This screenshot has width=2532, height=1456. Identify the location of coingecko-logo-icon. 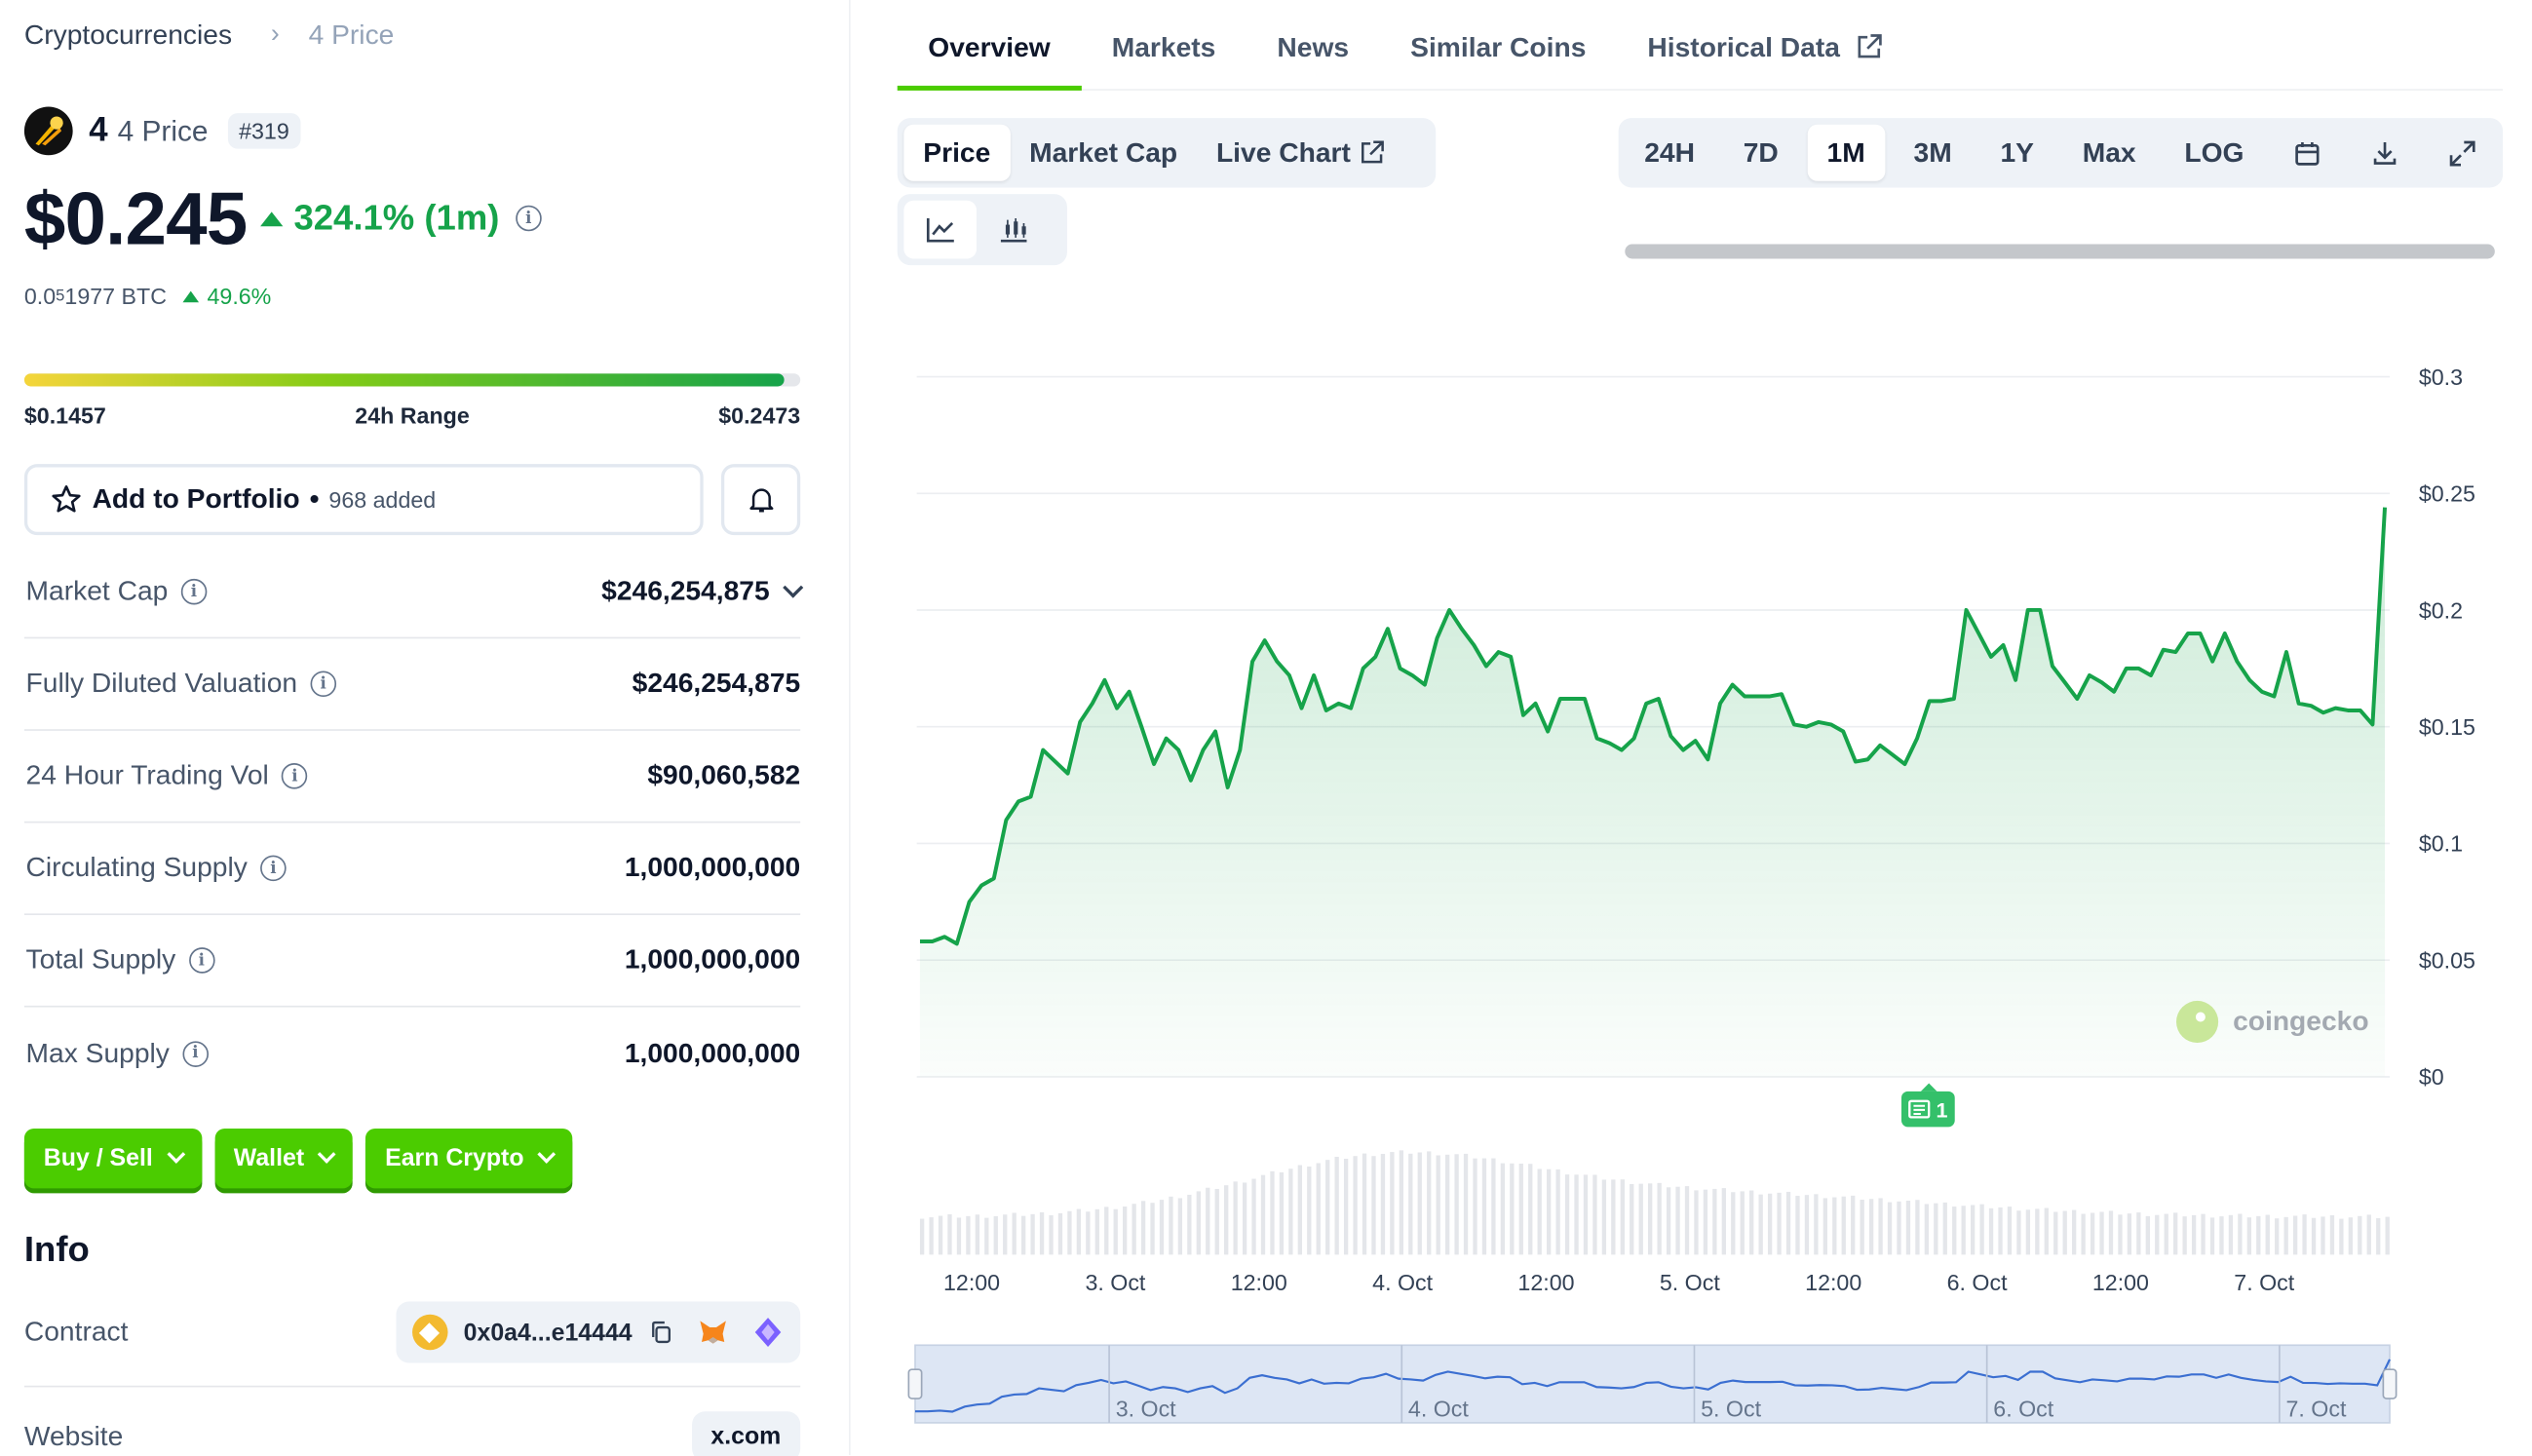
(2197, 1022).